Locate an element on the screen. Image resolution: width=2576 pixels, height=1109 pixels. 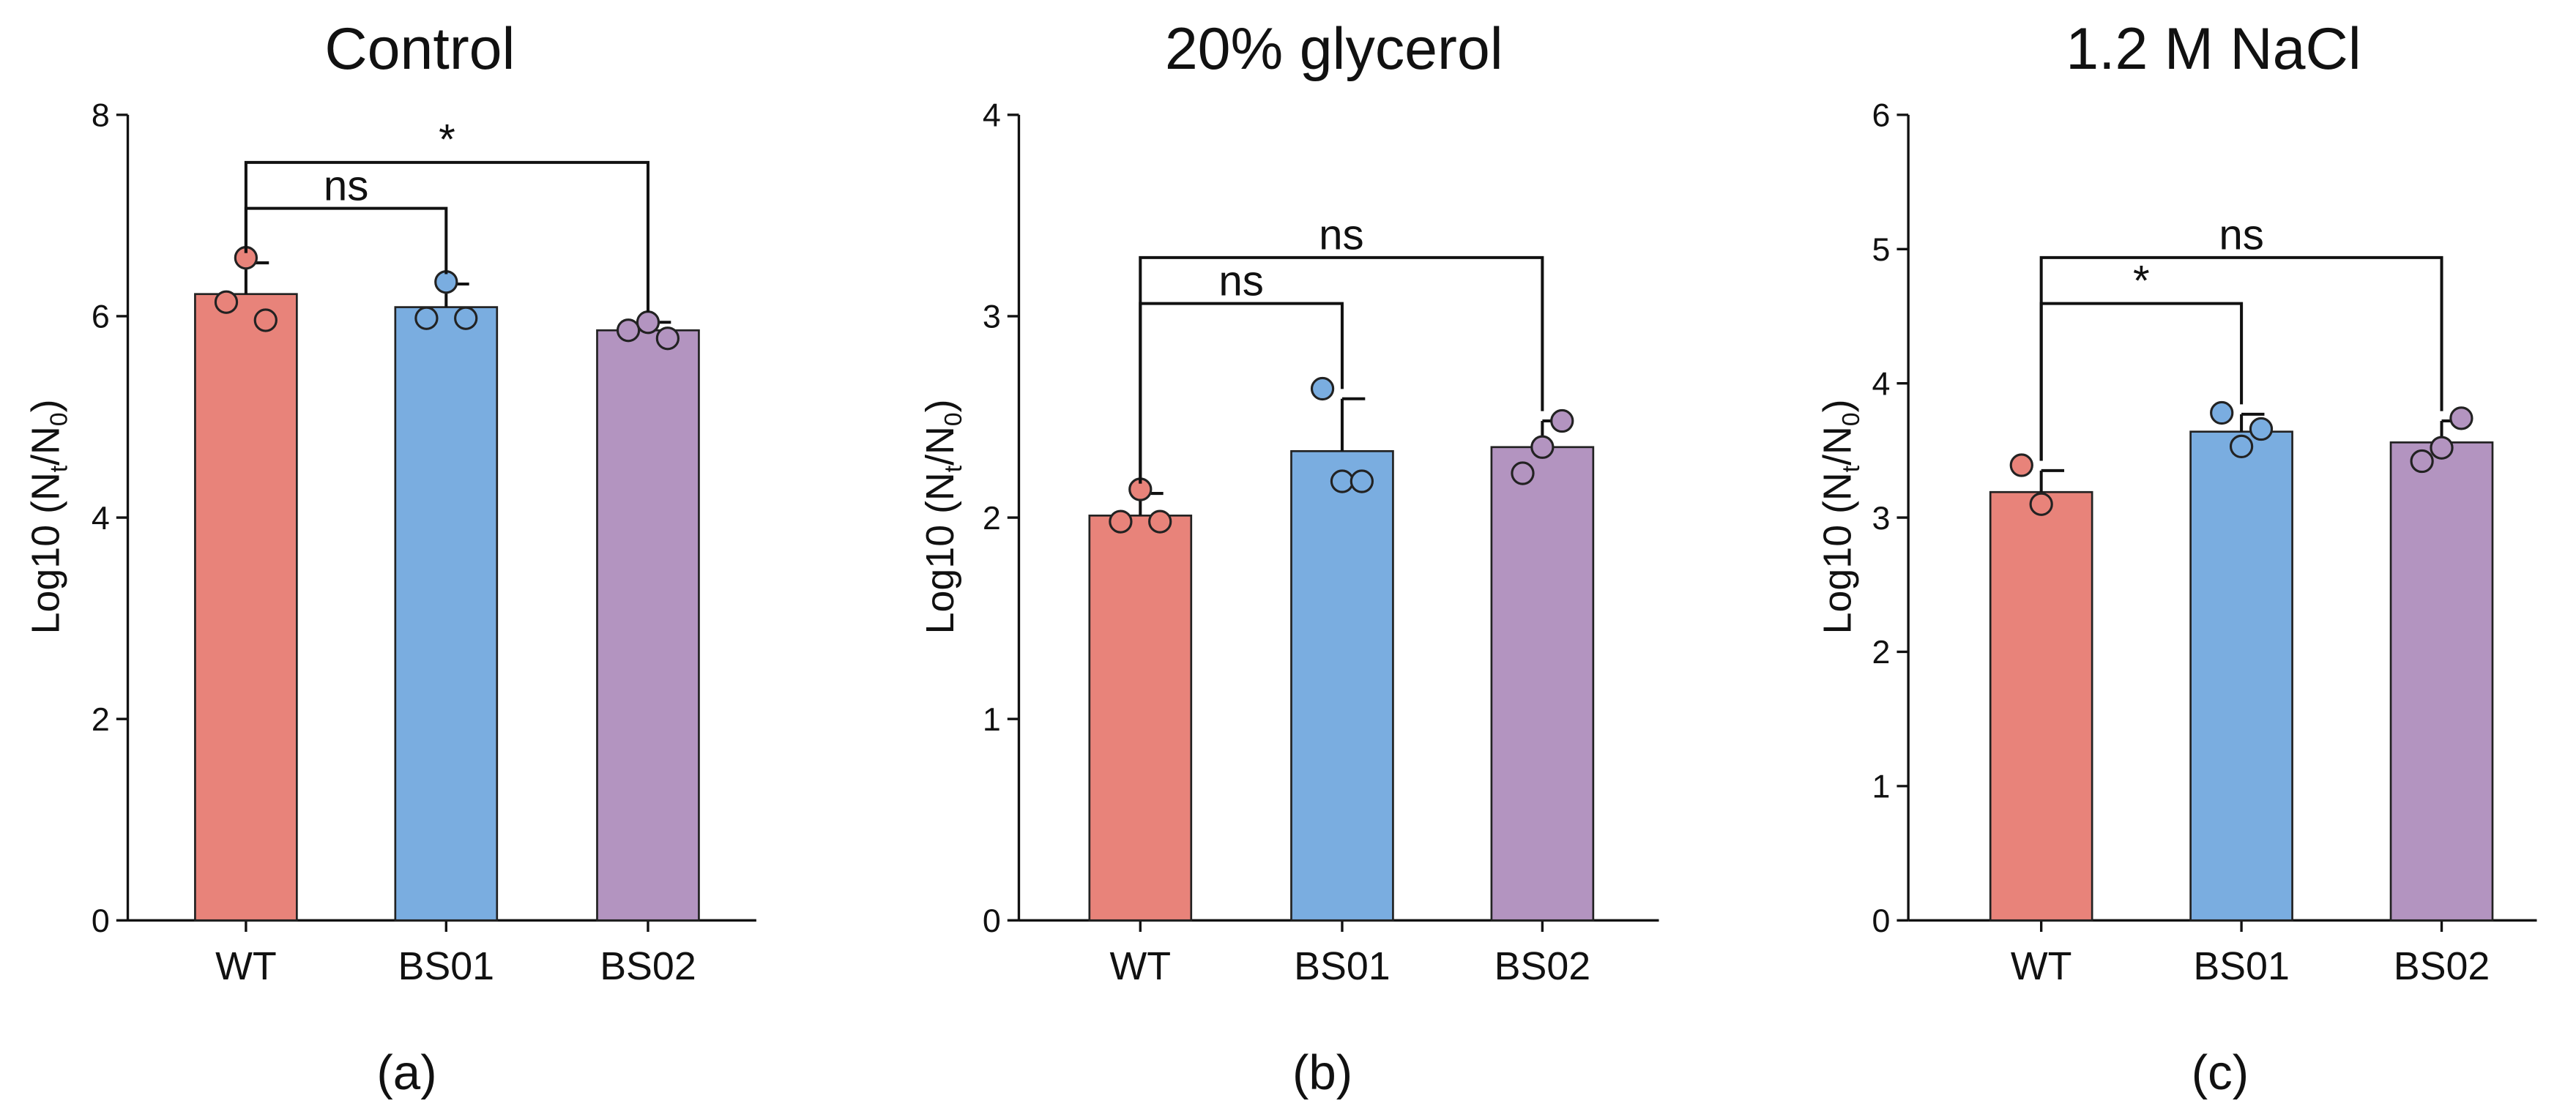
panel-label: (a) is located at coordinates (406, 1072).